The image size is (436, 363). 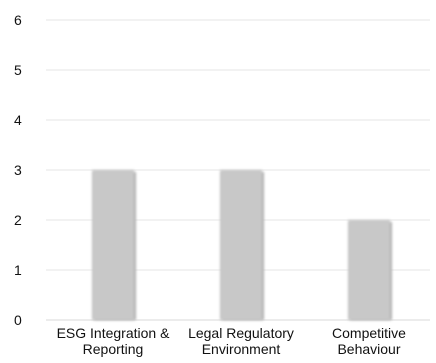 I want to click on x-category-label-line: Behaviour, so click(x=368, y=349).